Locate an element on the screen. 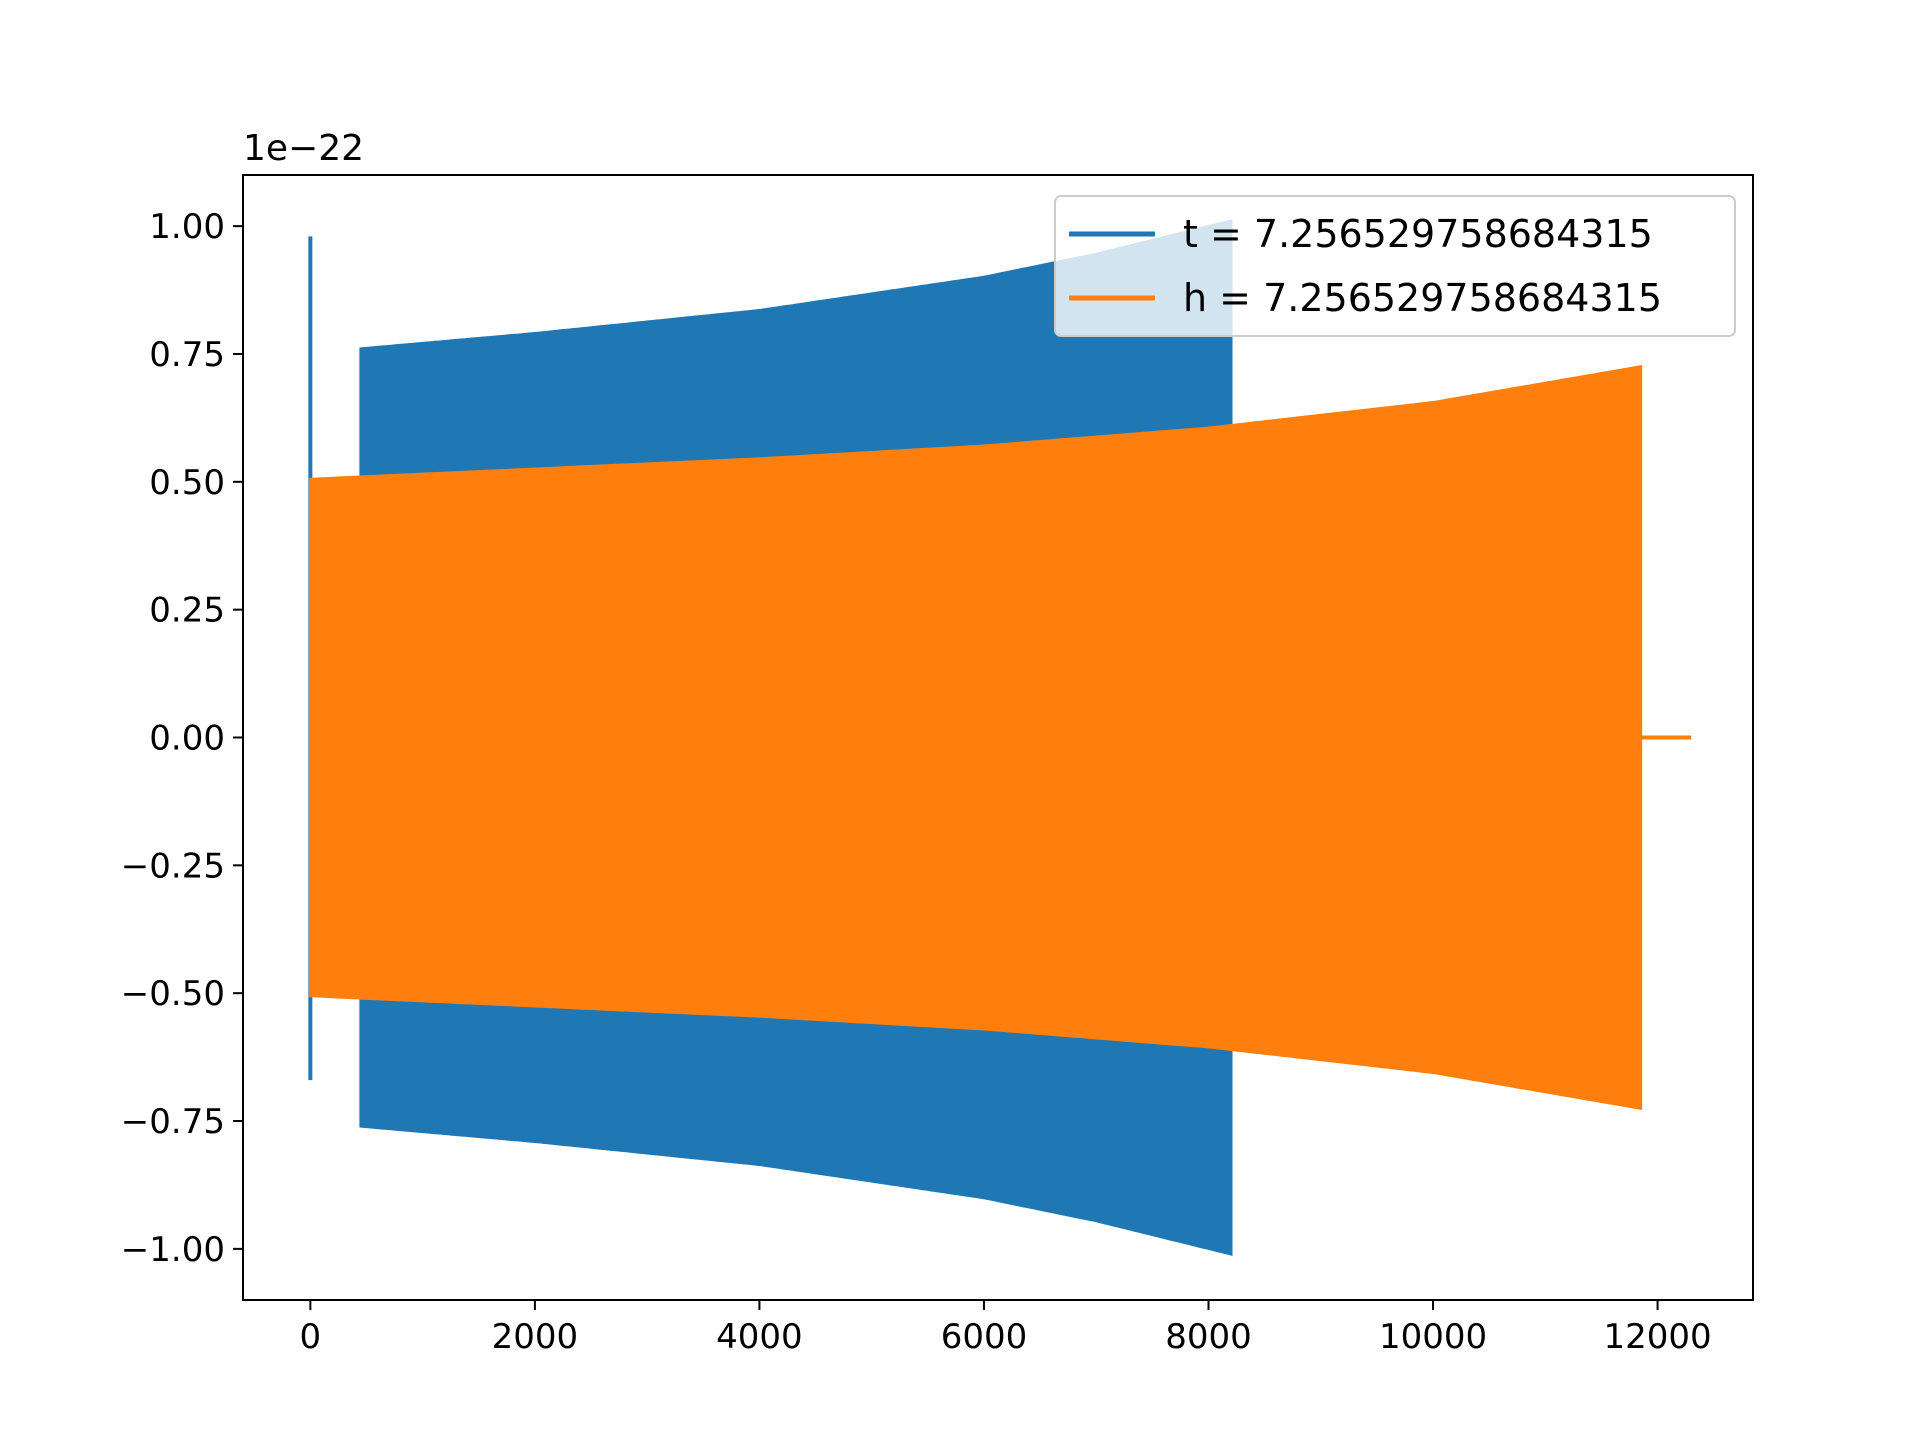 Image resolution: width=1920 pixels, height=1440 pixels. legend-label-0: t = 7.256529758684315 is located at coordinates (1418, 234).